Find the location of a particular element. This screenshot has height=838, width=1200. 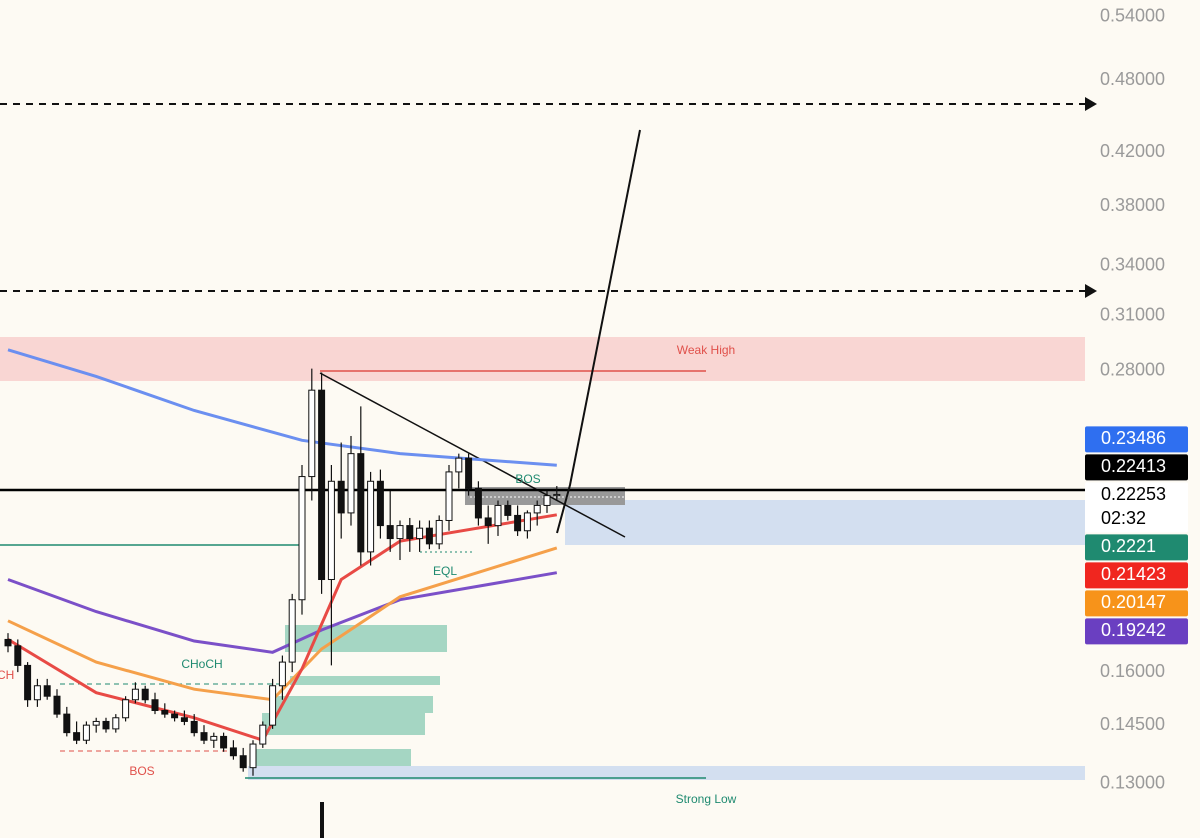

annotation: CHoCH is located at coordinates (201, 664).